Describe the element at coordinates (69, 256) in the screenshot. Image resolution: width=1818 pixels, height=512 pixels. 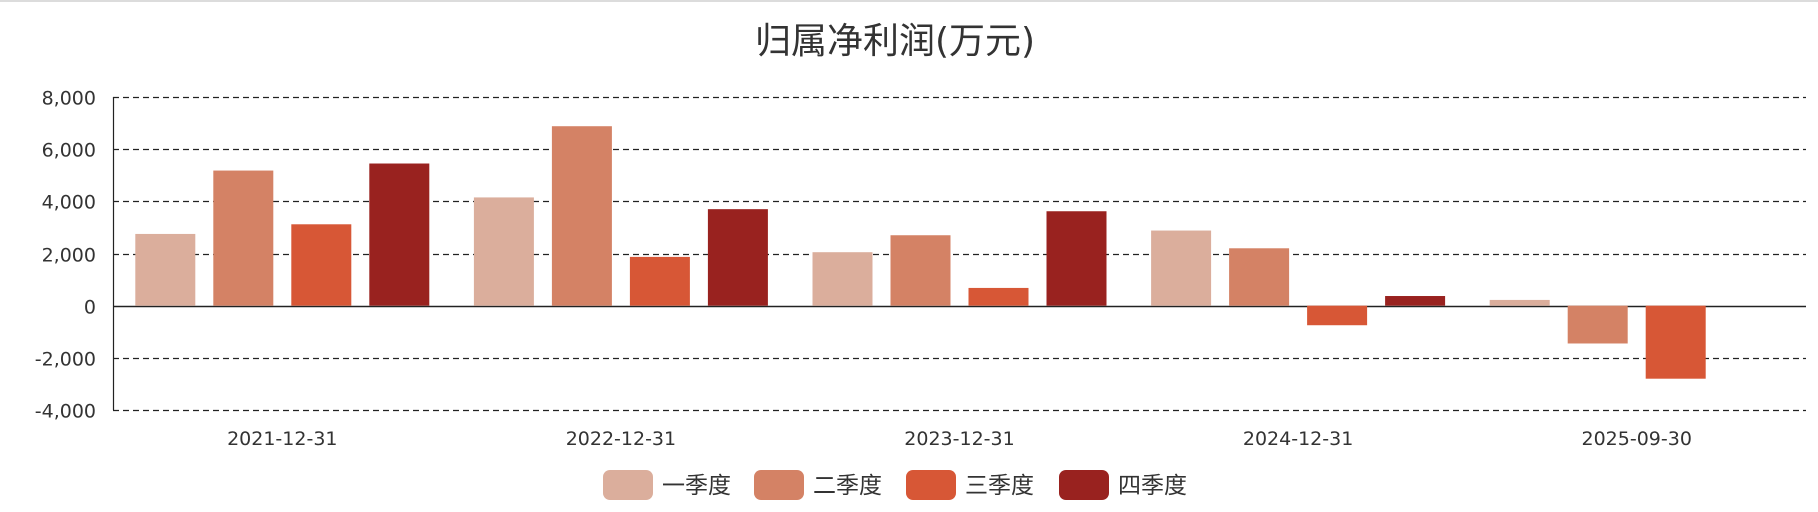
I see `y-tick-label: 2,000` at that location.